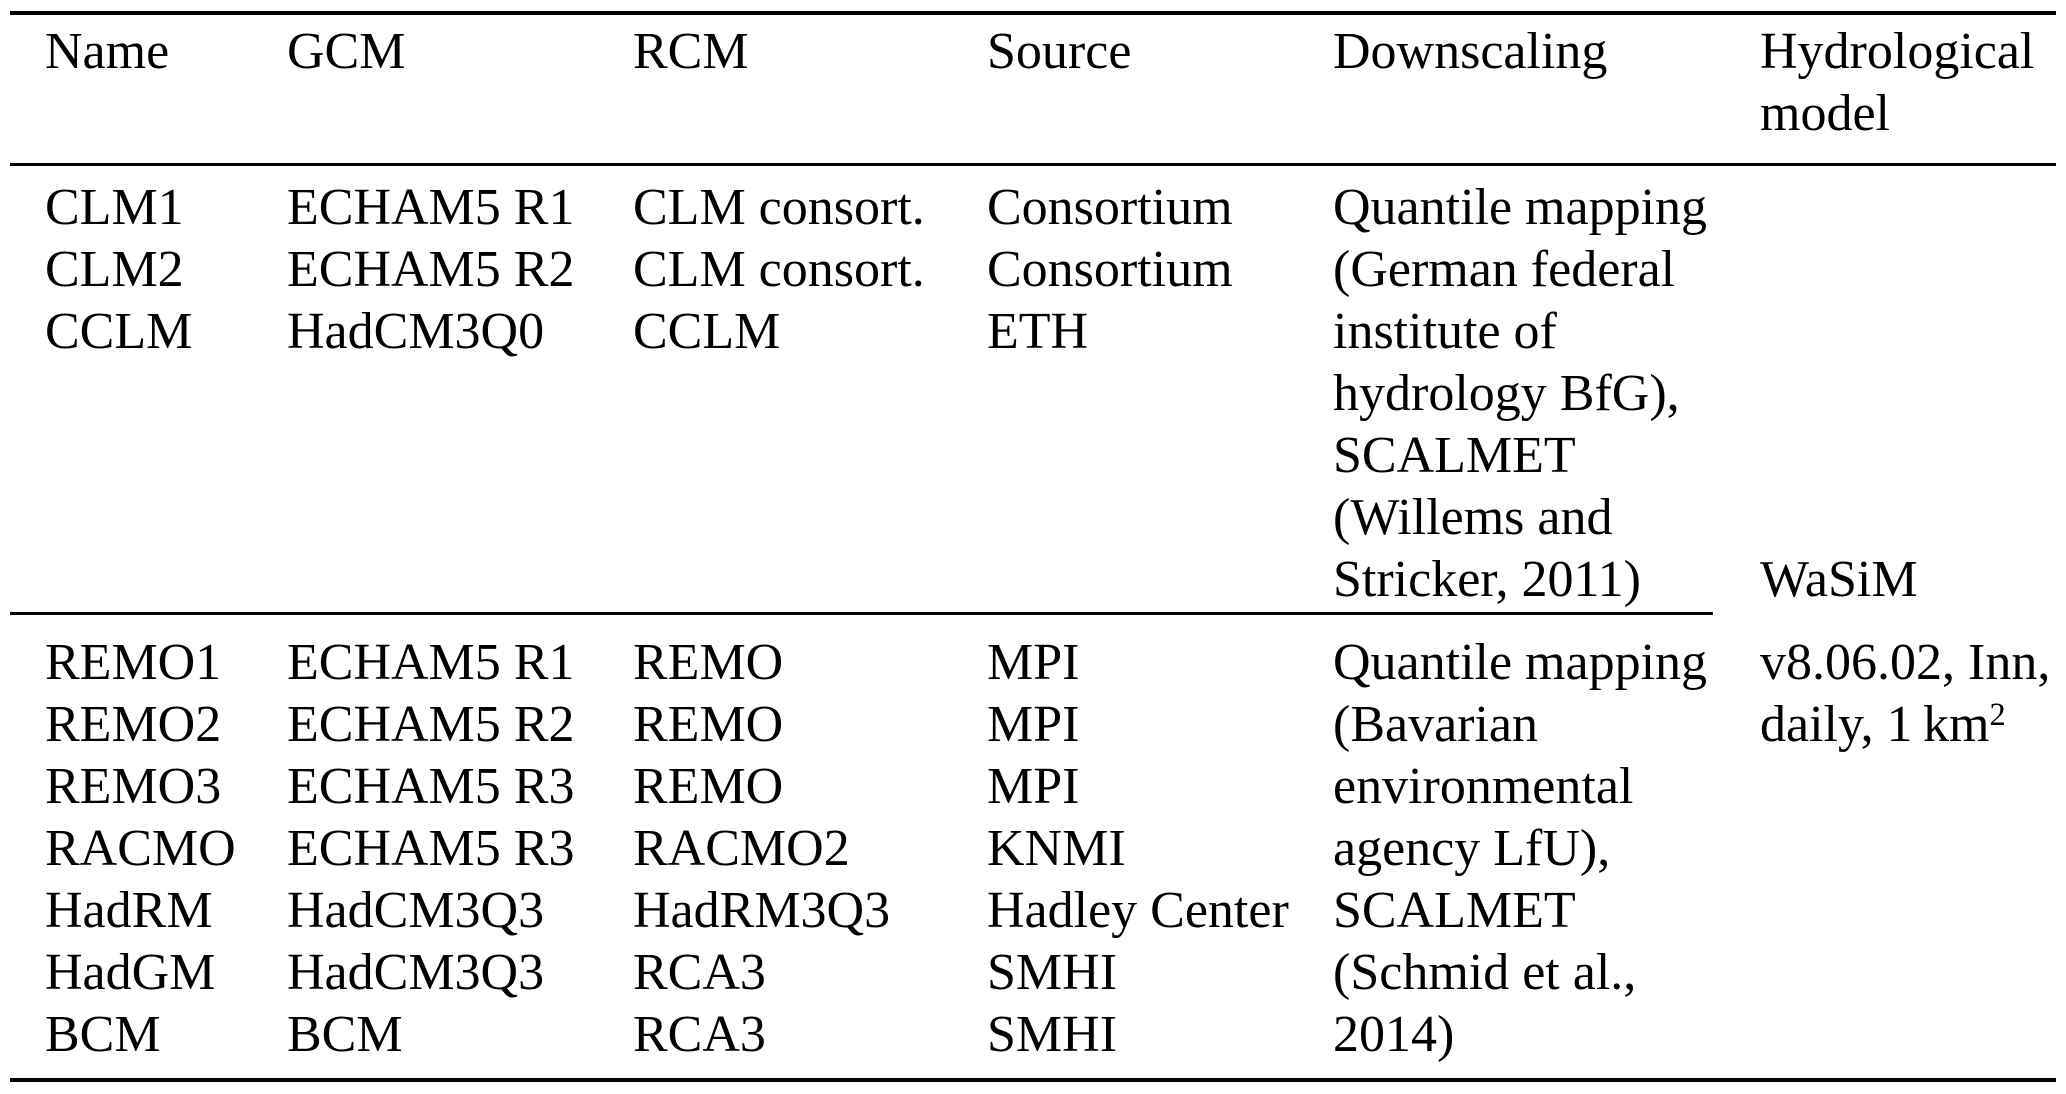 The image size is (2066, 1094). Describe the element at coordinates (1913, 461) in the screenshot. I see `hydrological-model-cell: WaSiM v8.06.02, Inn, daily, 1 km2` at that location.